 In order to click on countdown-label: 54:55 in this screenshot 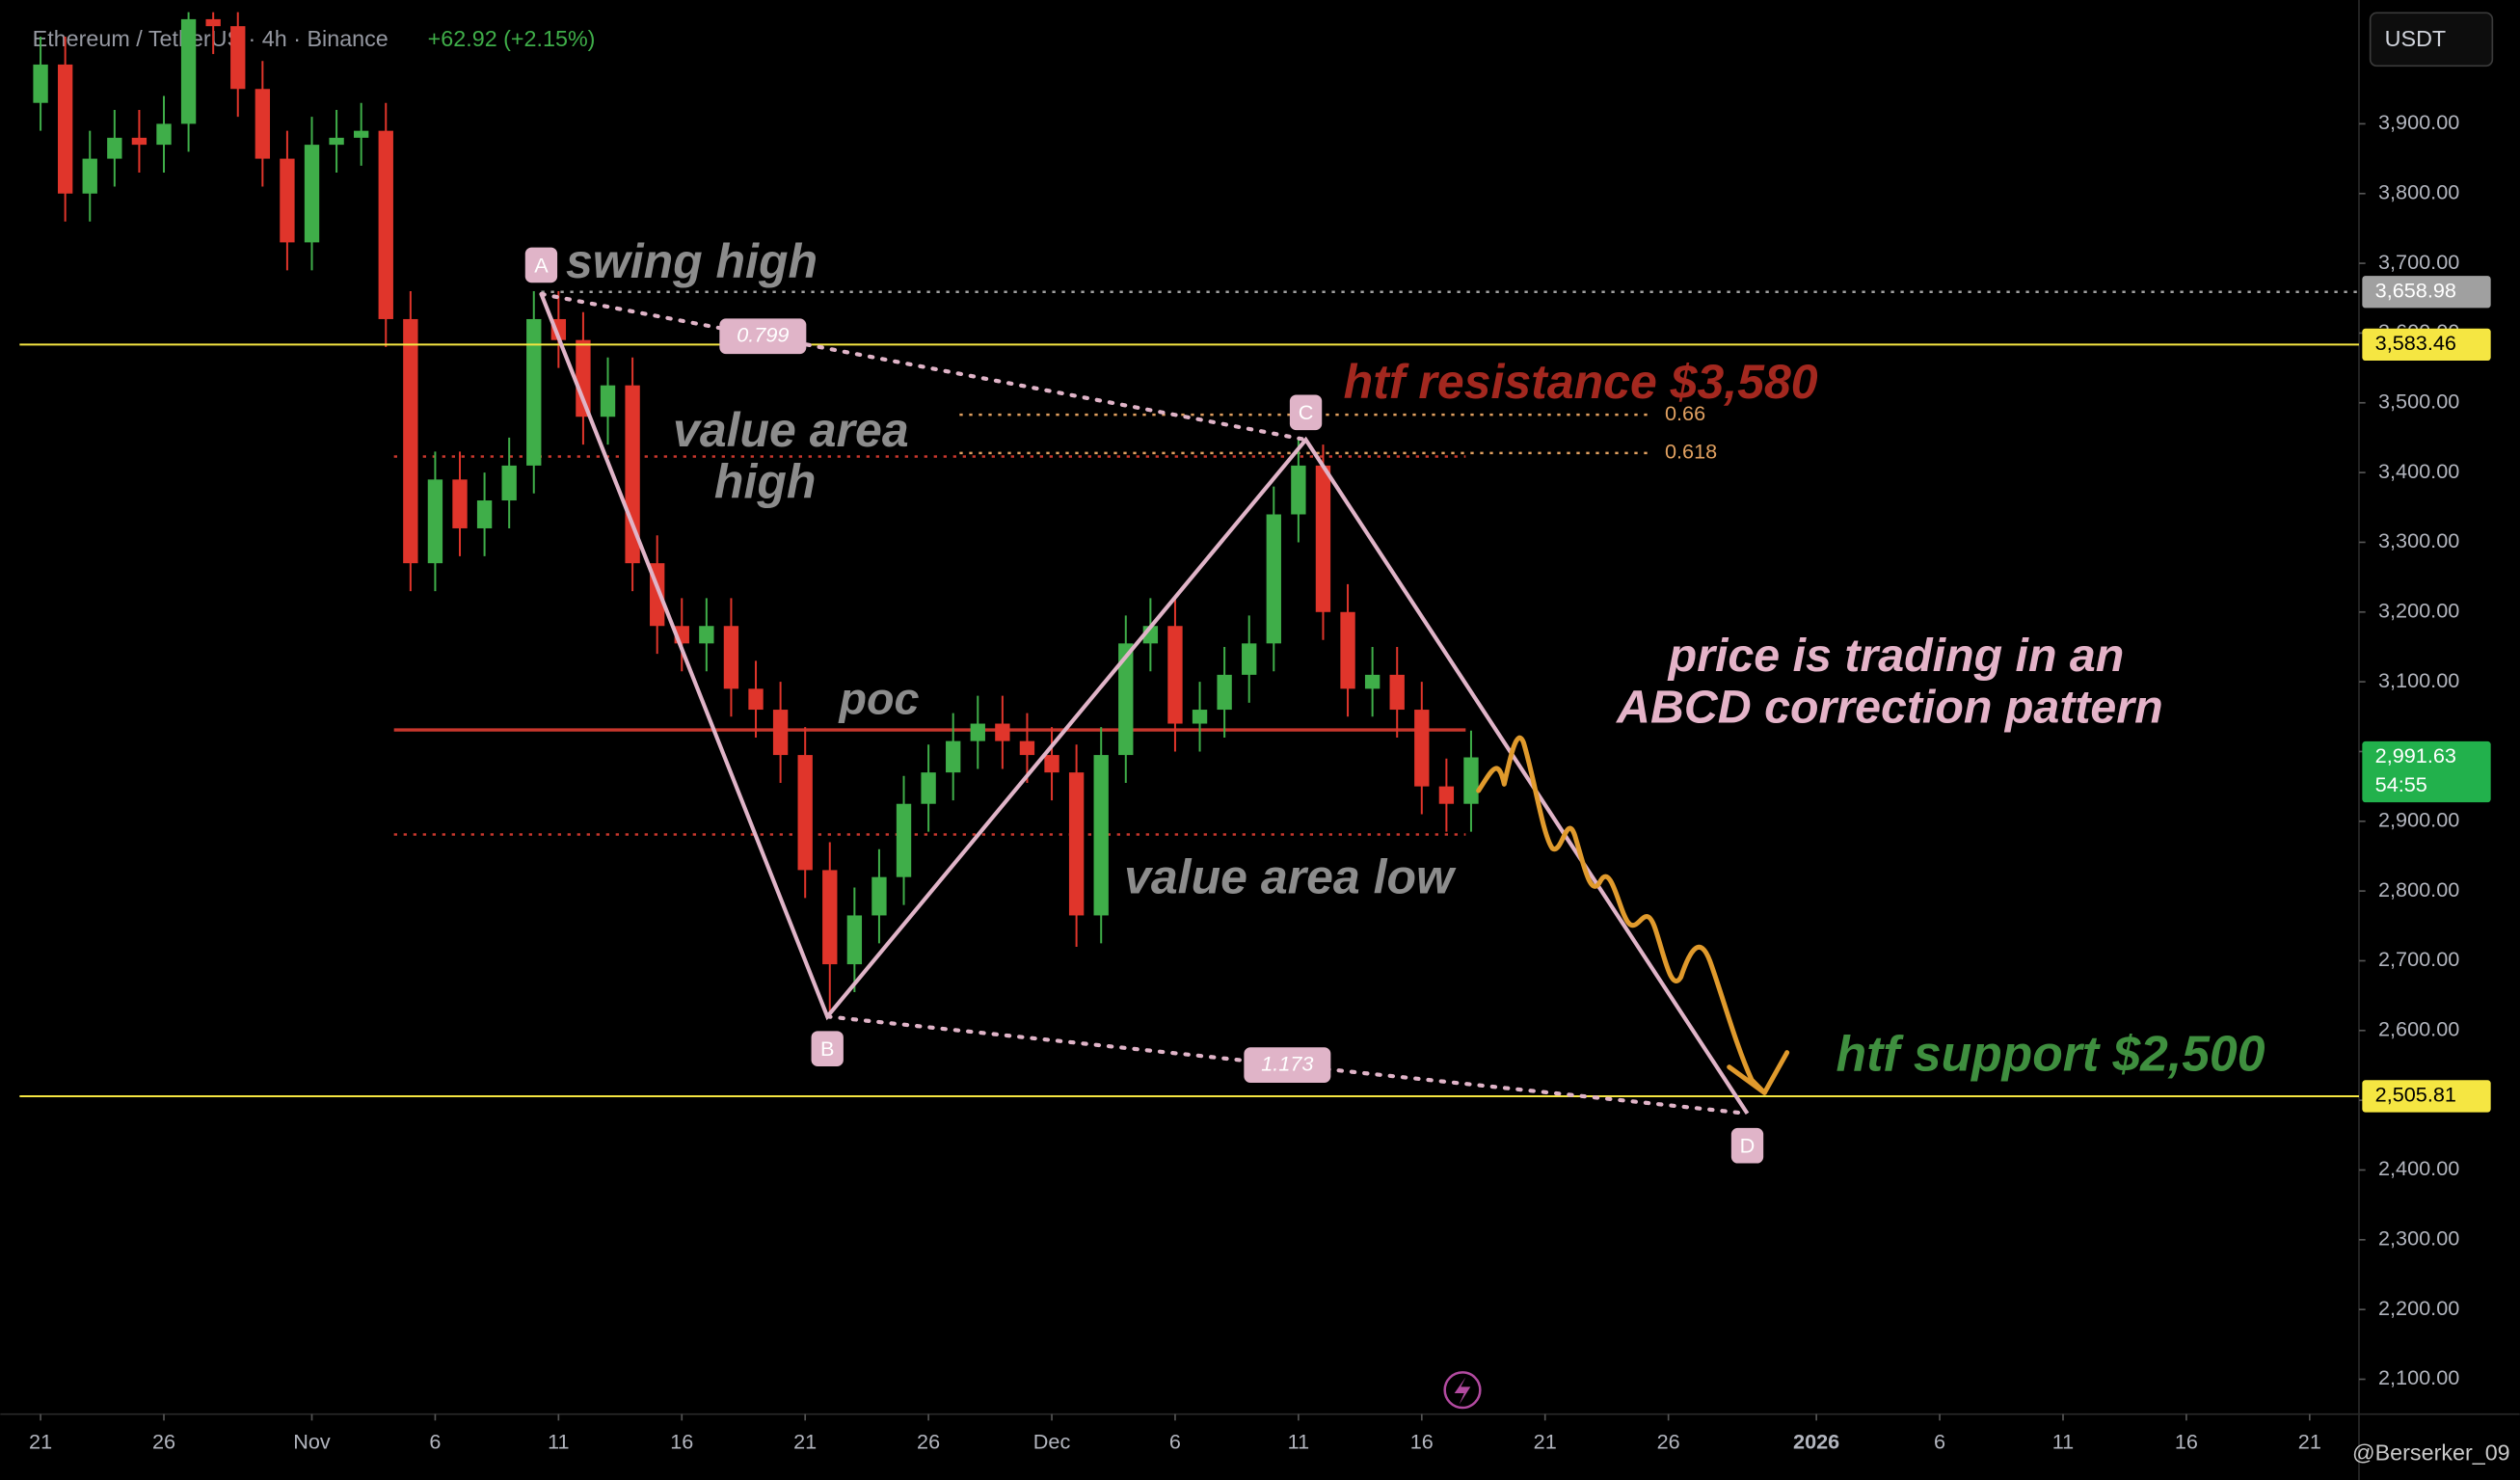, I will do `click(2401, 784)`.